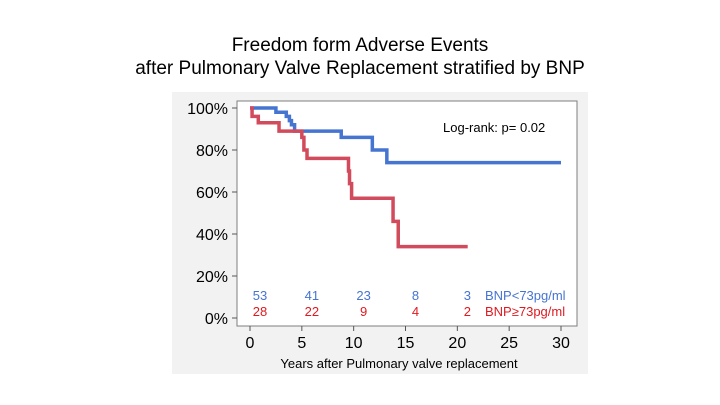 Image resolution: width=720 pixels, height=405 pixels. I want to click on at-risk-count: 22, so click(312, 311).